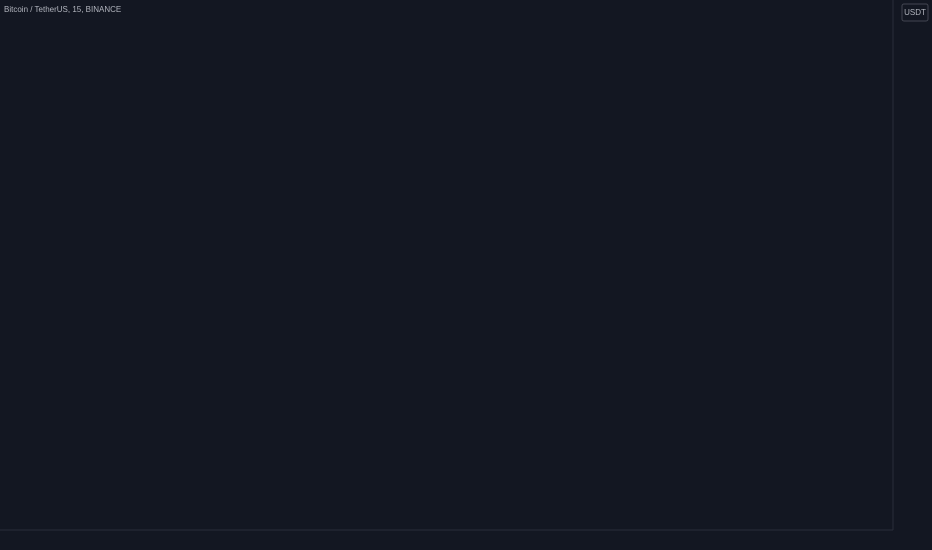 The width and height of the screenshot is (932, 550). I want to click on currency-box, so click(915, 12).